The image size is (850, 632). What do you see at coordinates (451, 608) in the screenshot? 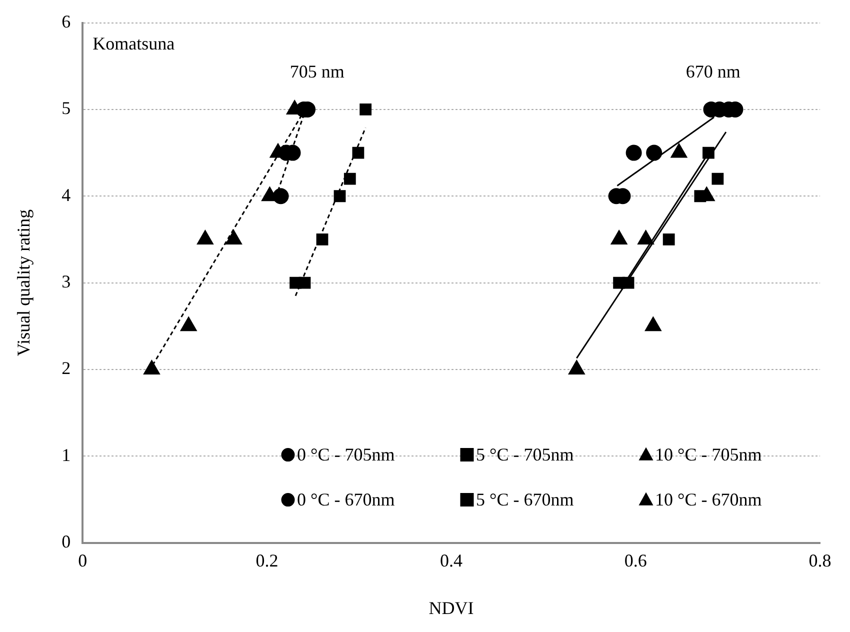
I see `x-axis-title: NDVI` at bounding box center [451, 608].